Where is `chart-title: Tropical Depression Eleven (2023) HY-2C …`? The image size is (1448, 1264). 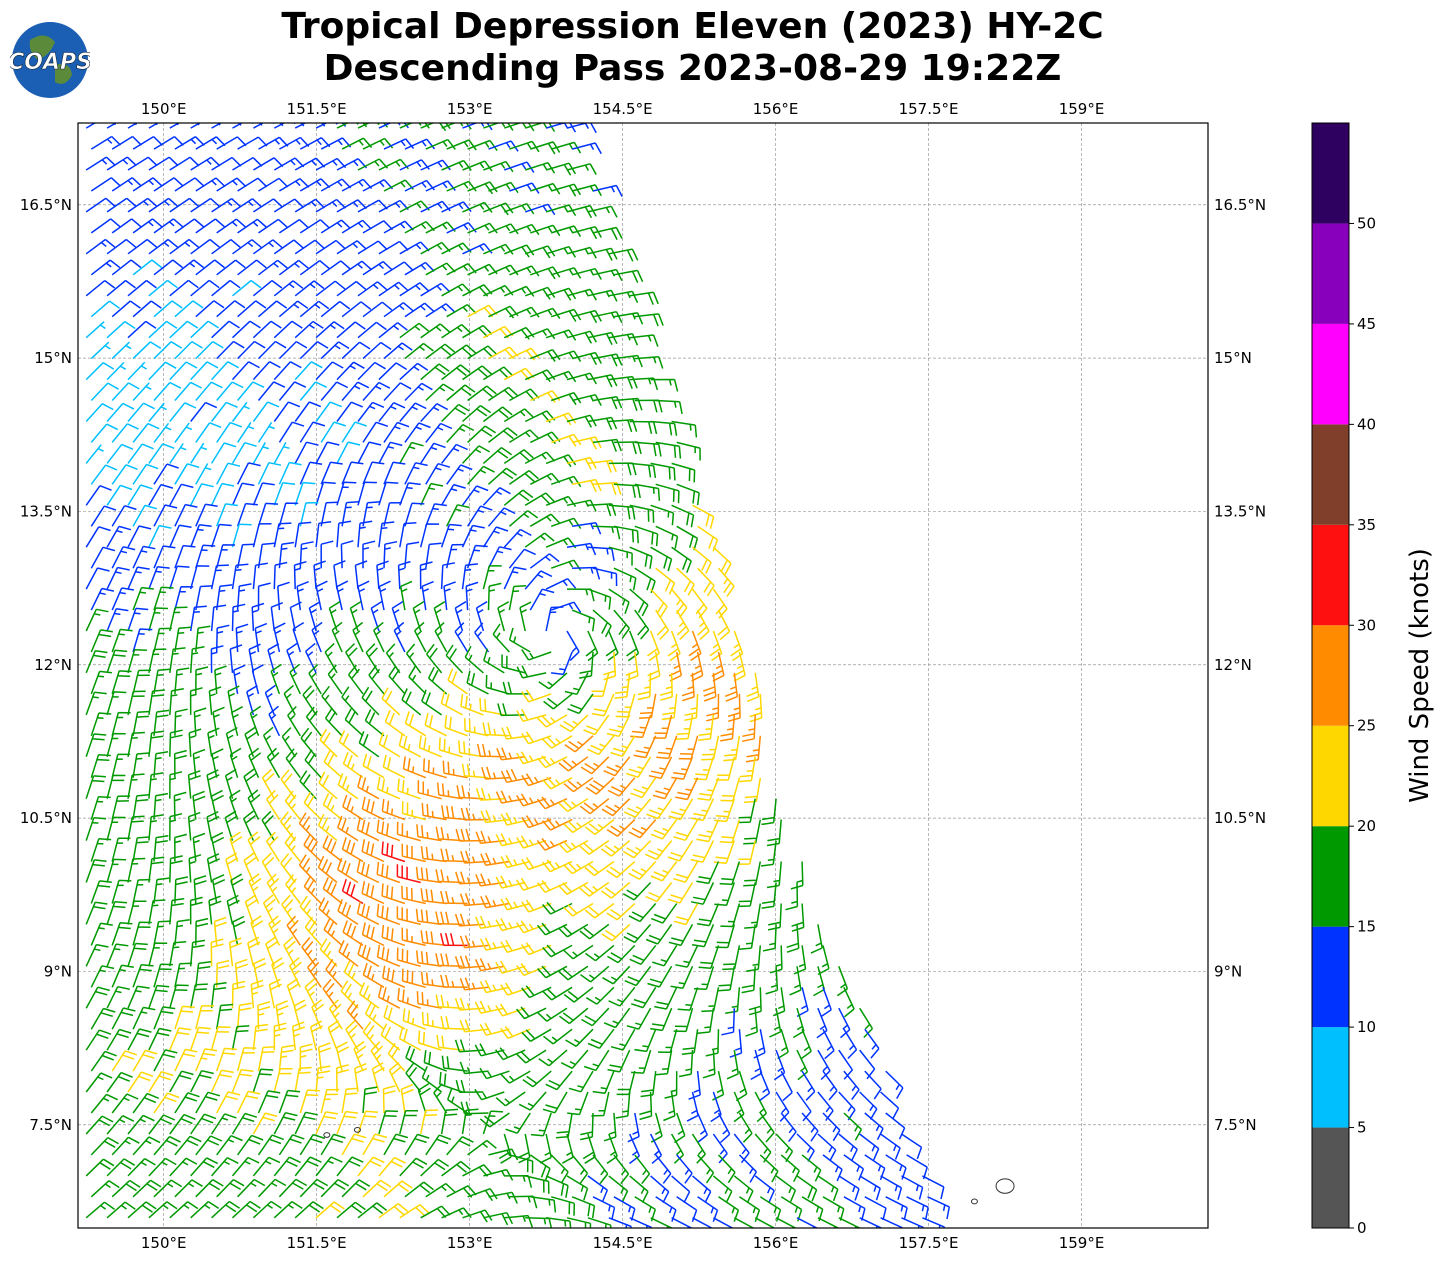
chart-title: Tropical Depression Eleven (2023) HY-2C … is located at coordinates (692, 48).